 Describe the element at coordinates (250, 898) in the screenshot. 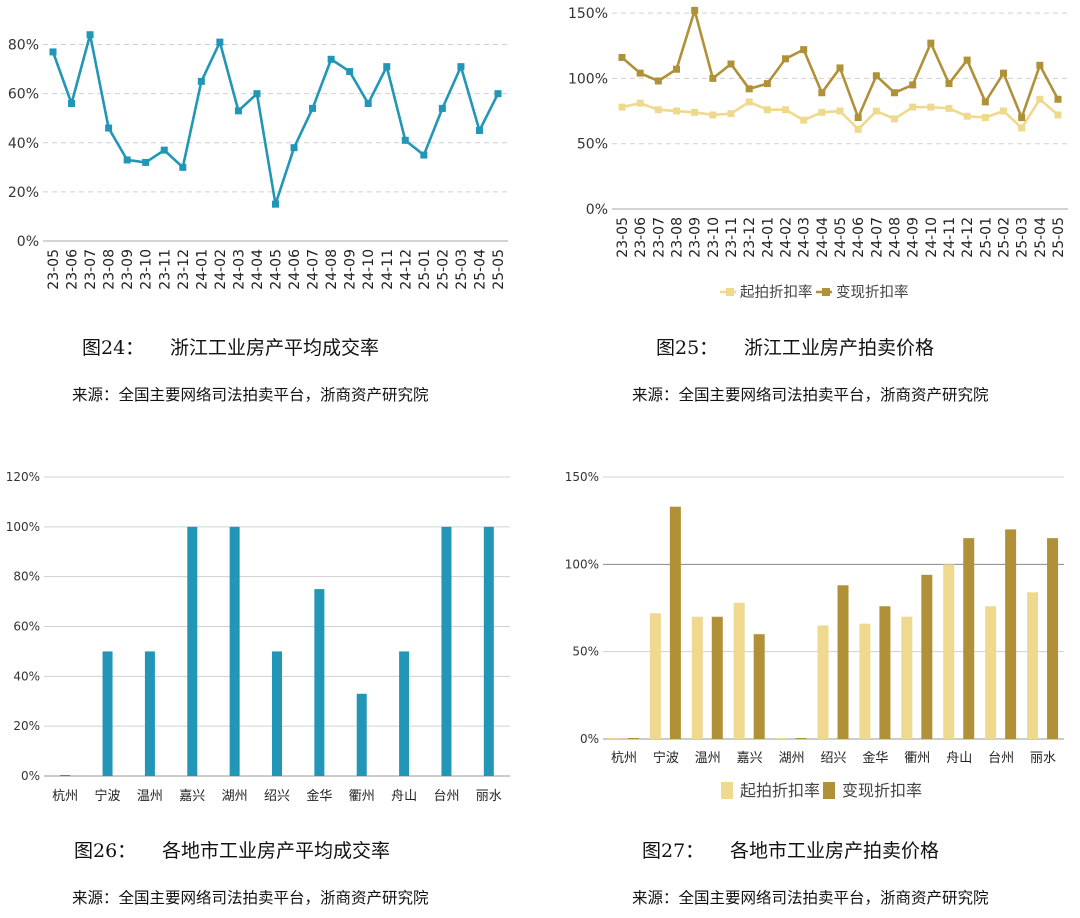

I see `fig26-source: 来源：全国主要网络司法拍卖平台，浙商资产研究院` at that location.